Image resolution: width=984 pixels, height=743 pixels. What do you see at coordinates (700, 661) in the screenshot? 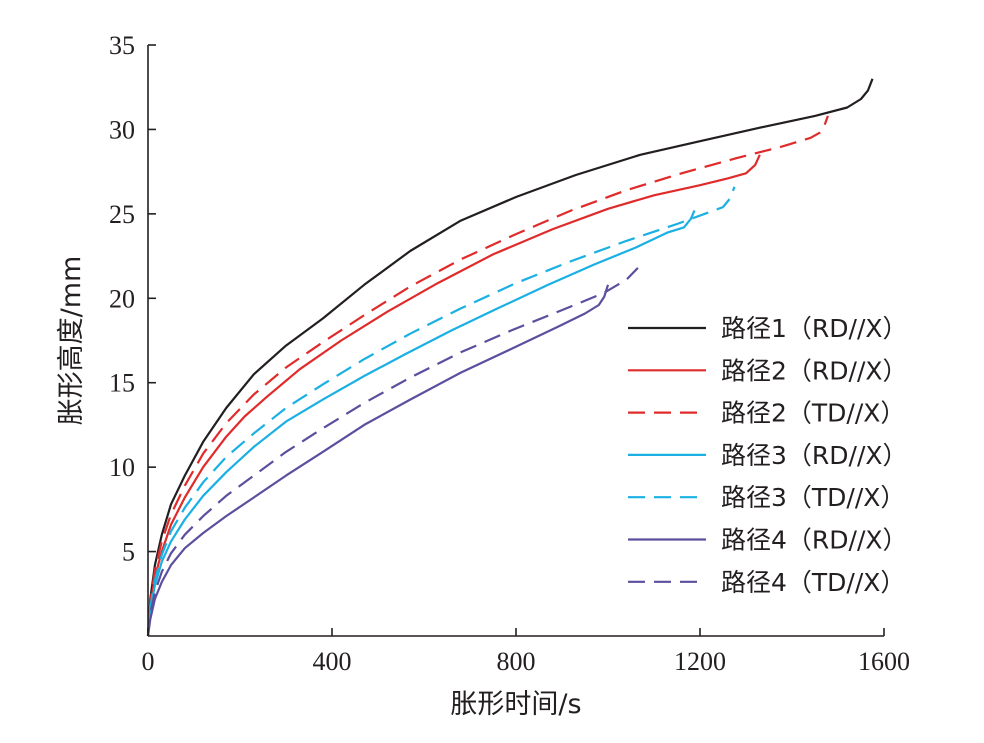
I see `x-tick-label: 1200` at bounding box center [700, 661].